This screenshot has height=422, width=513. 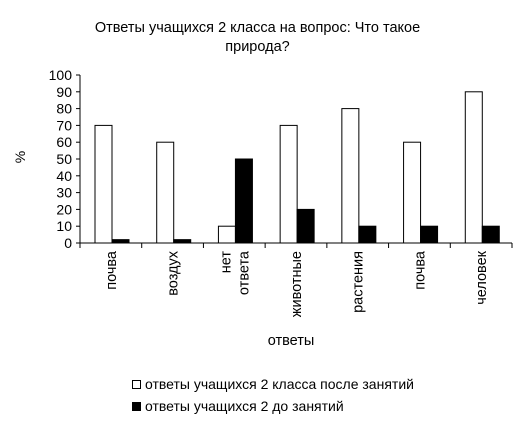 I want to click on y-tick-label: 80, so click(x=64, y=109).